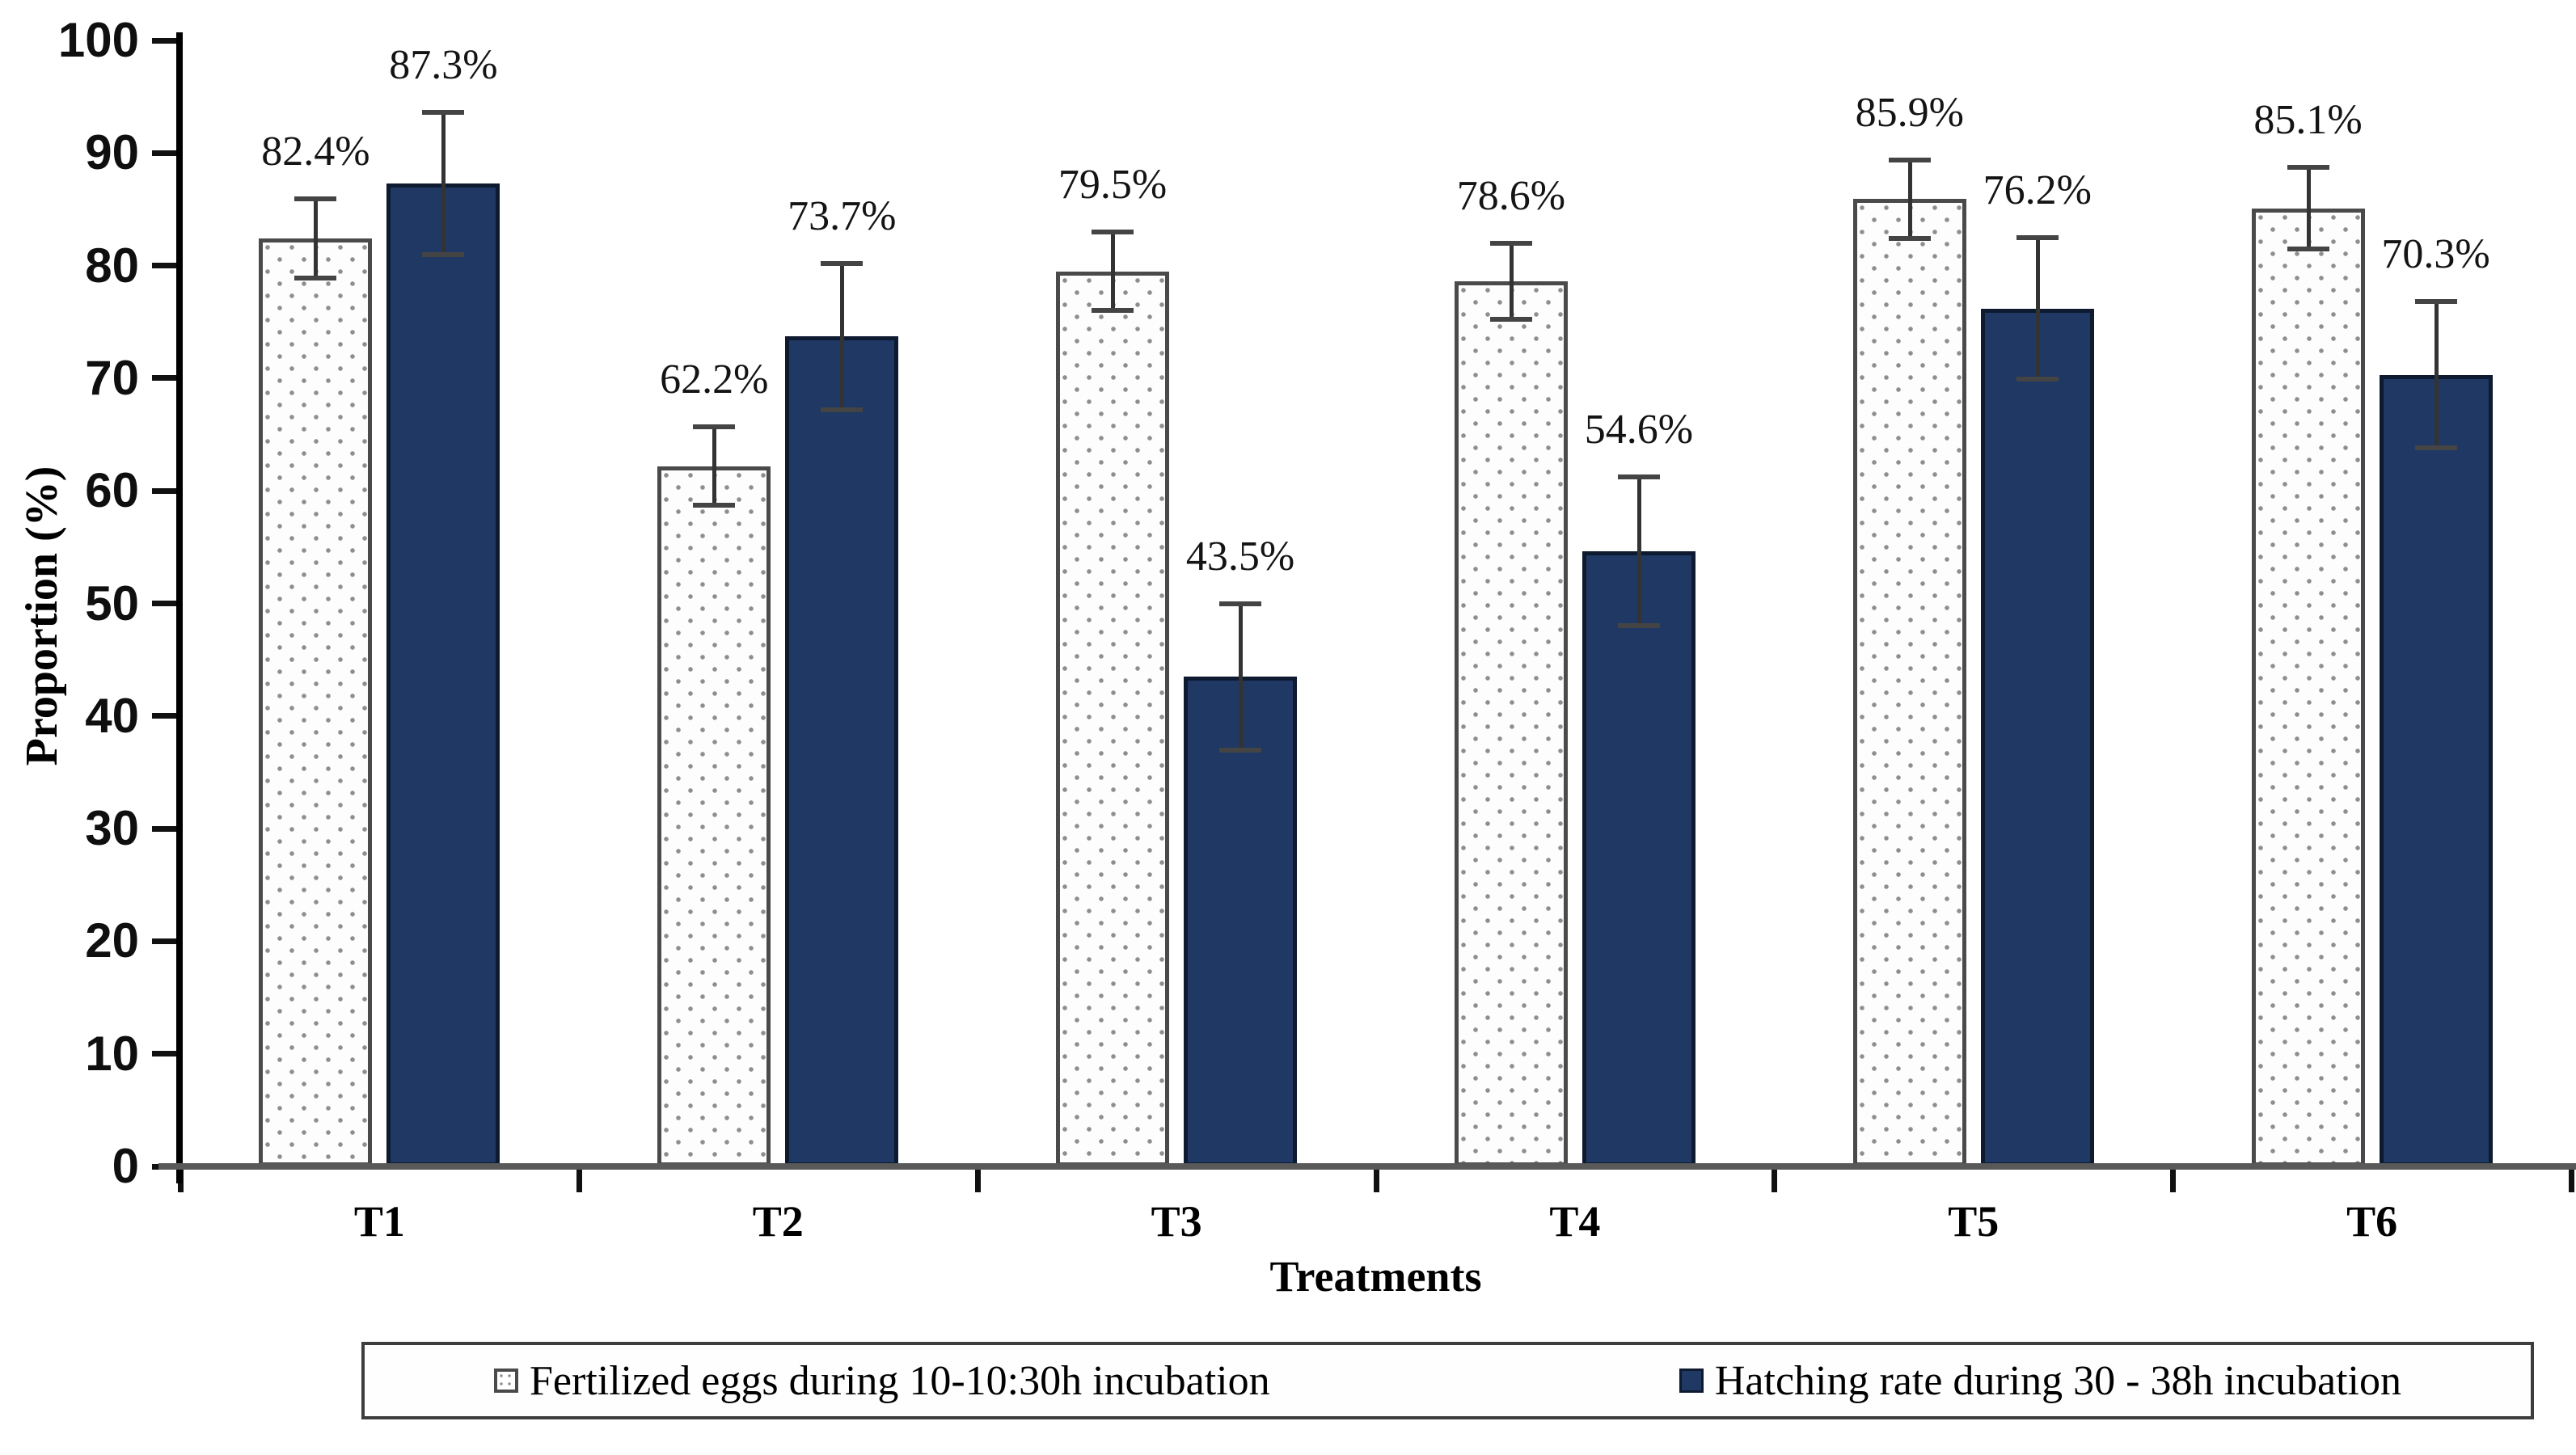 Image resolution: width=2576 pixels, height=1455 pixels. What do you see at coordinates (842, 751) in the screenshot?
I see `bar-T2-series2` at bounding box center [842, 751].